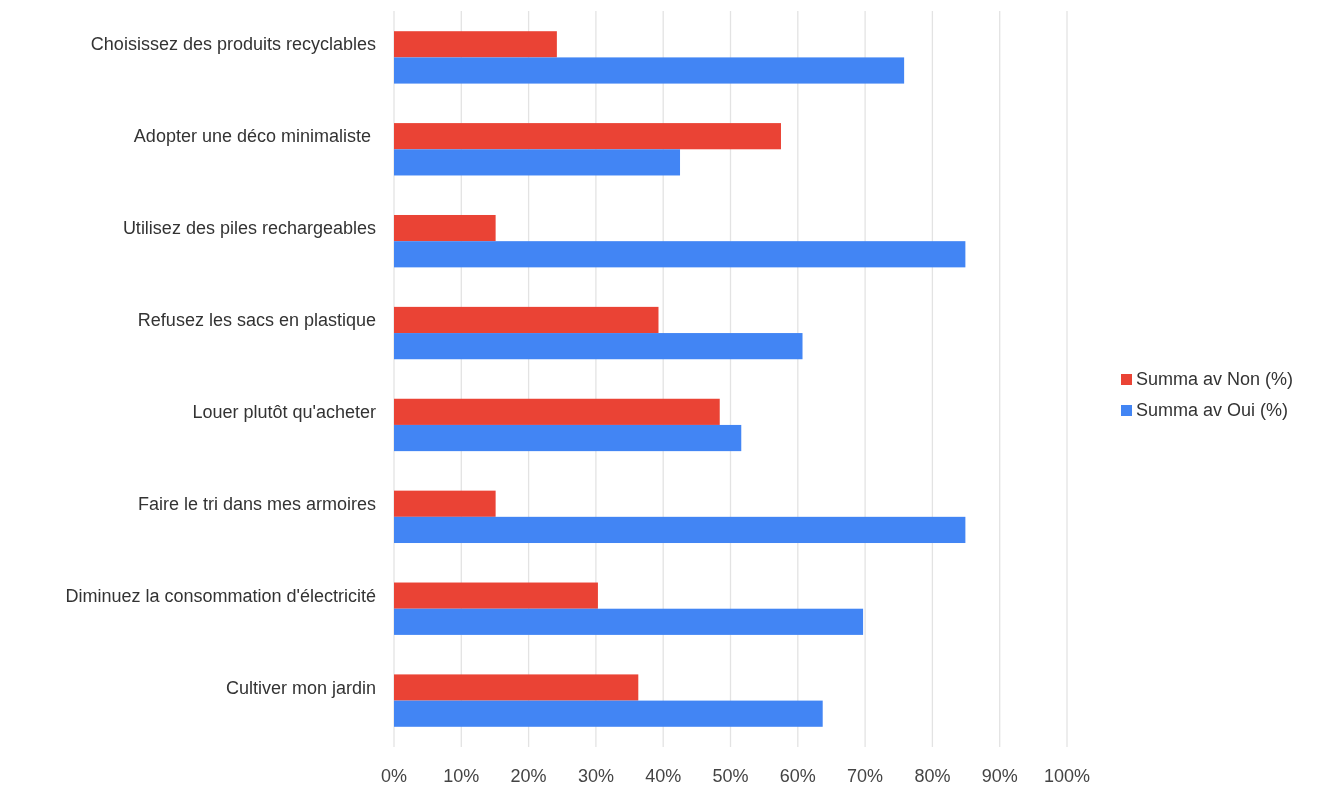 The height and width of the screenshot is (787, 1335). I want to click on y-tick-label: Refusez les sacs en plastique, so click(256, 319).